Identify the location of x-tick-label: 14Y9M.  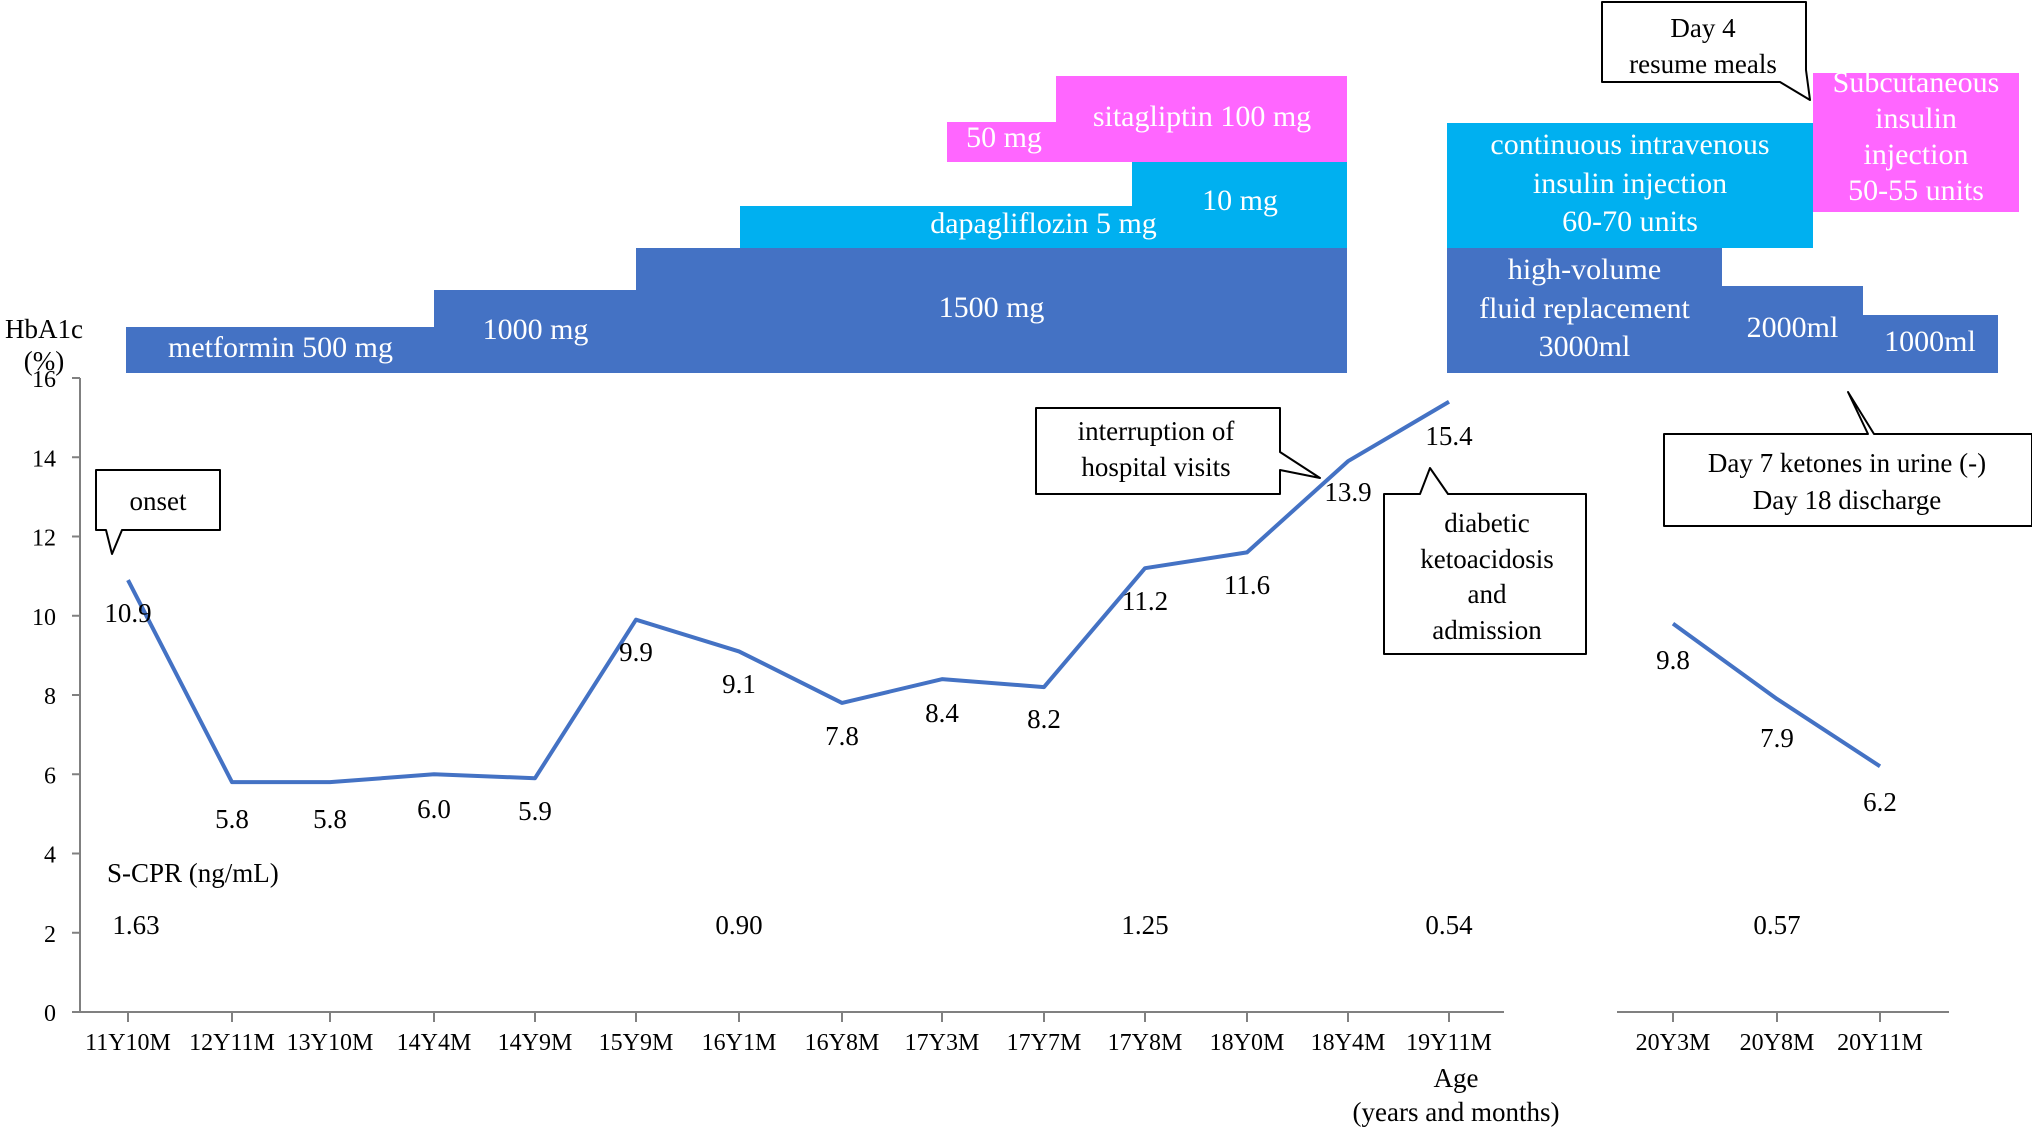
(535, 1043).